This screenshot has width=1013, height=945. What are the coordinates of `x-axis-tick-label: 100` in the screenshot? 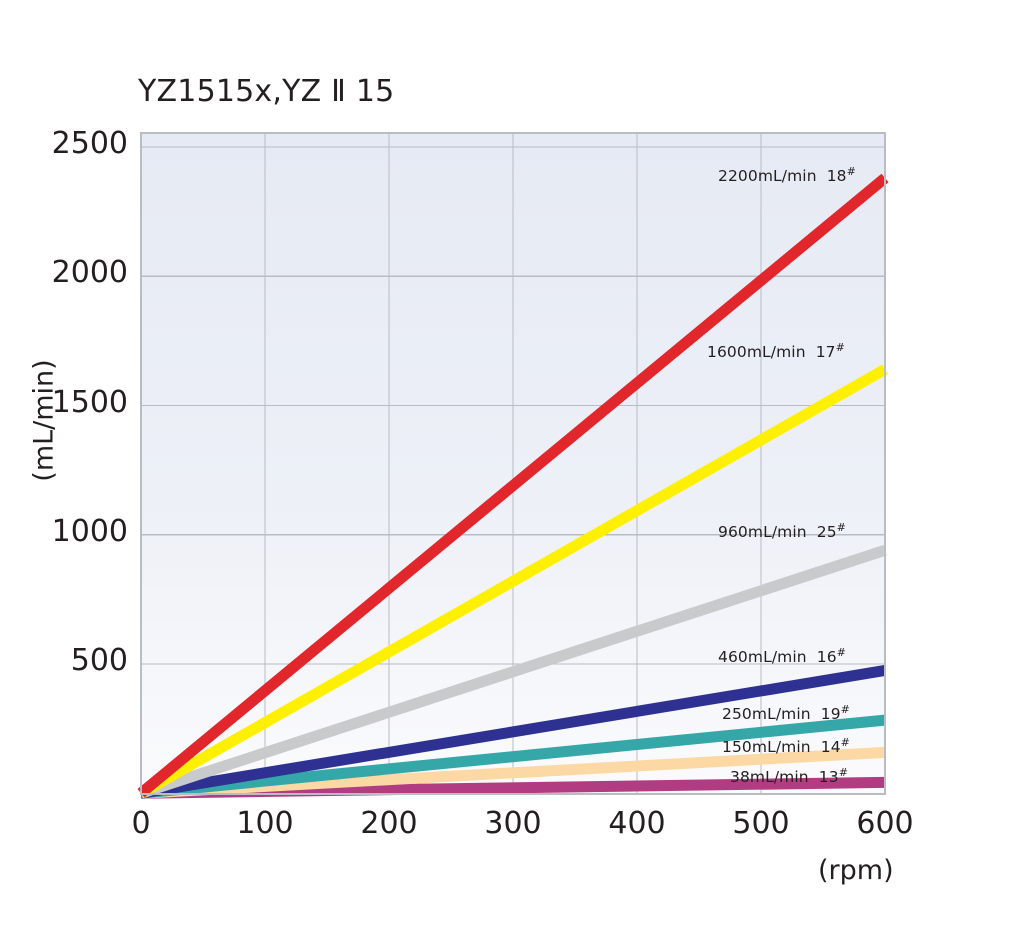 It's located at (265, 823).